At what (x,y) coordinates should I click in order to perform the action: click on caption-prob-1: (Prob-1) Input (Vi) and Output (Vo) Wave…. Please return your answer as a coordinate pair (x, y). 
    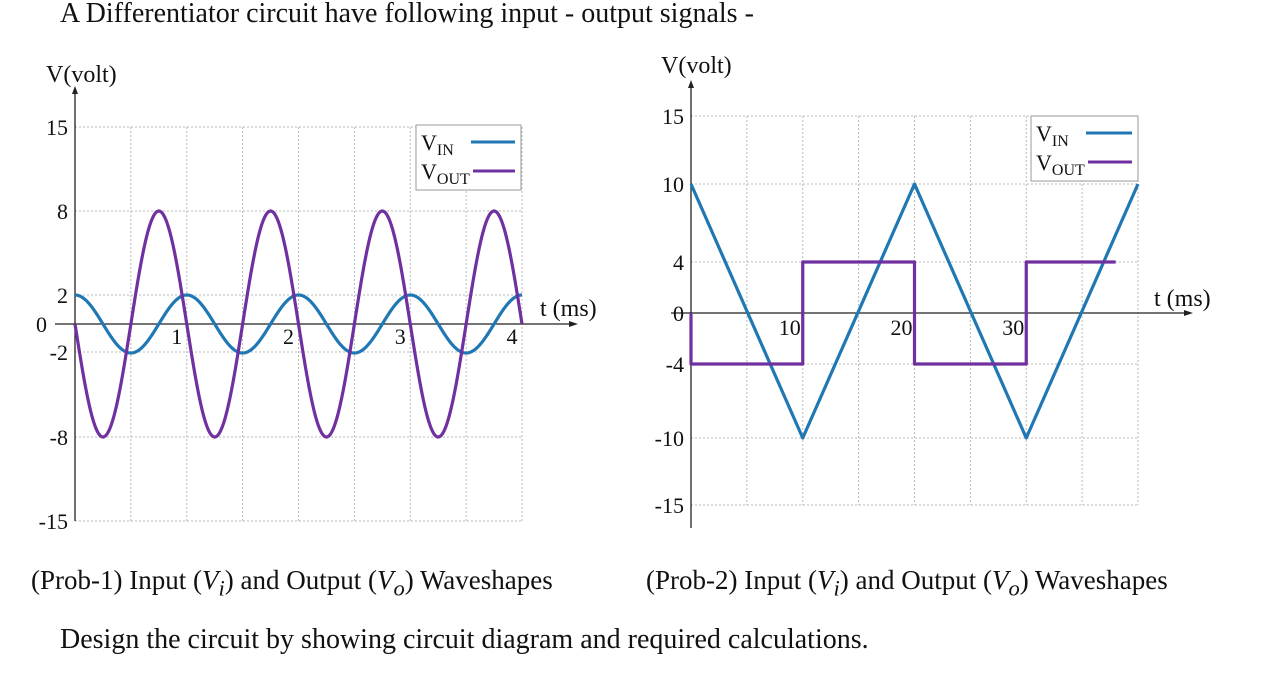
    Looking at the image, I should click on (292, 583).